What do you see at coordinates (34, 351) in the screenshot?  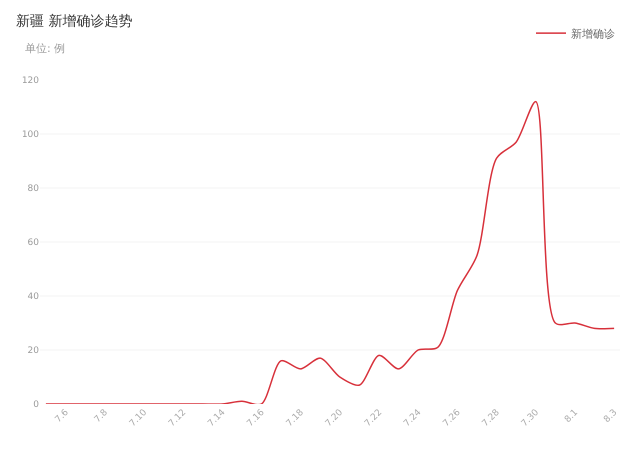 I see `y-tick-label: 20` at bounding box center [34, 351].